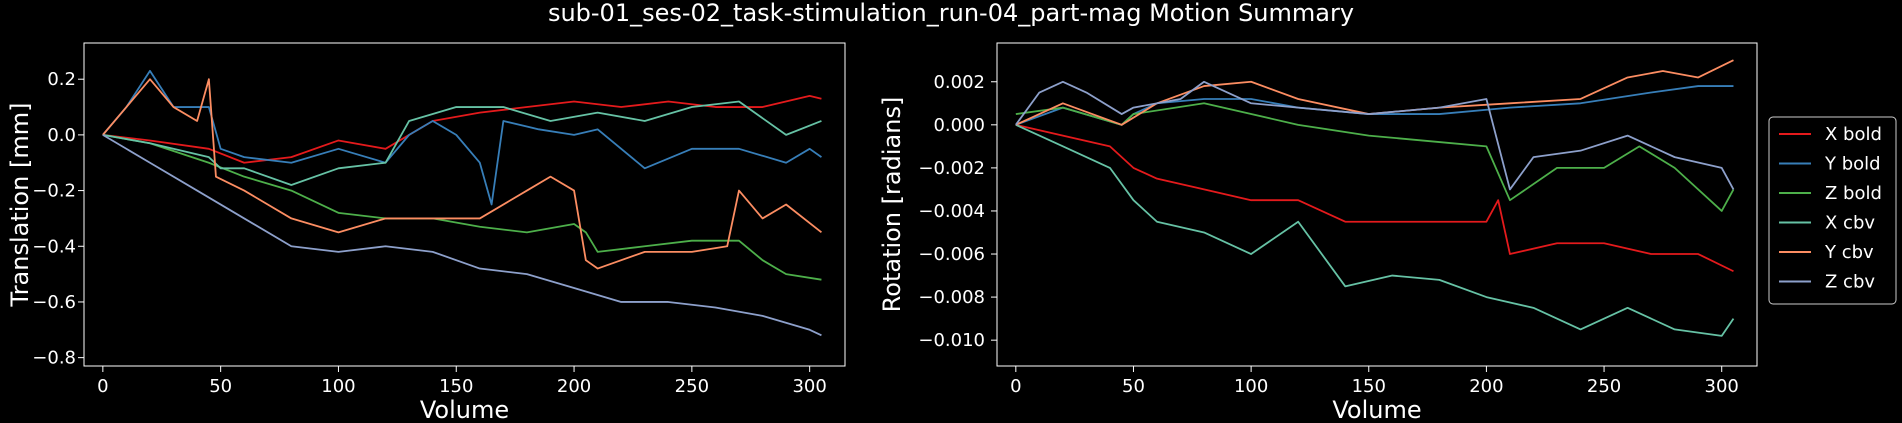 The image size is (1902, 423). What do you see at coordinates (20, 205) in the screenshot?
I see `y-axis-label: Translation [mm]` at bounding box center [20, 205].